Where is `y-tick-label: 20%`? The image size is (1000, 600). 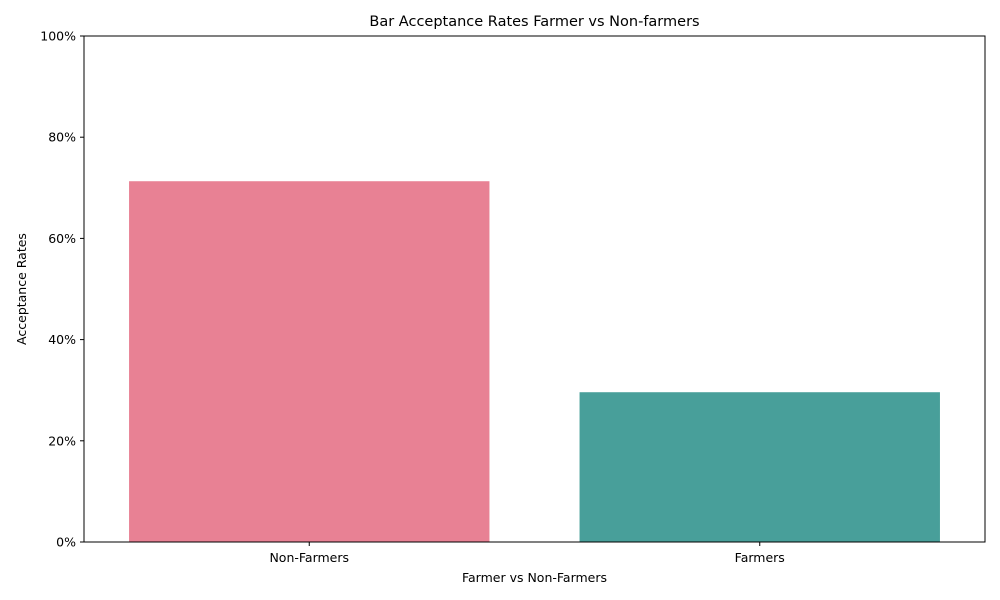 y-tick-label: 20% is located at coordinates (62, 440).